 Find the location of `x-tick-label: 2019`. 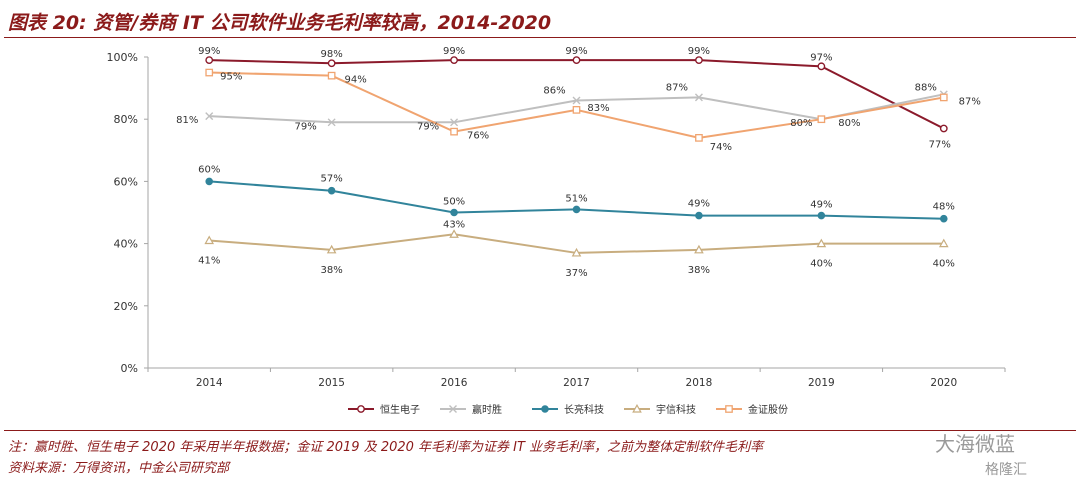

x-tick-label: 2019 is located at coordinates (821, 383).